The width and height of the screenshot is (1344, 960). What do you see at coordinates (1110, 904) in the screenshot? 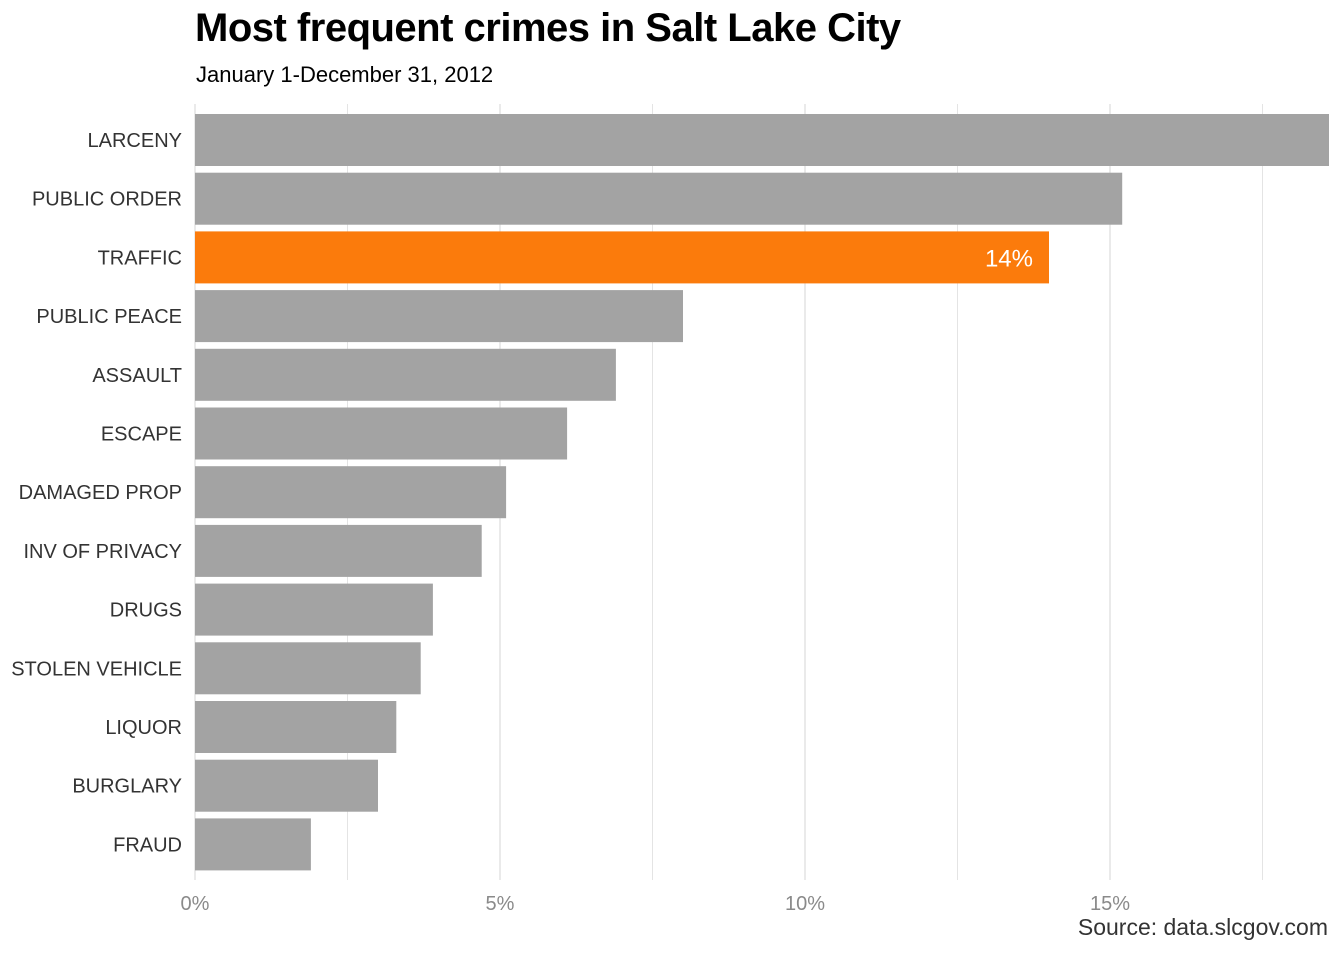
I see `x-tick-label: 15%` at bounding box center [1110, 904].